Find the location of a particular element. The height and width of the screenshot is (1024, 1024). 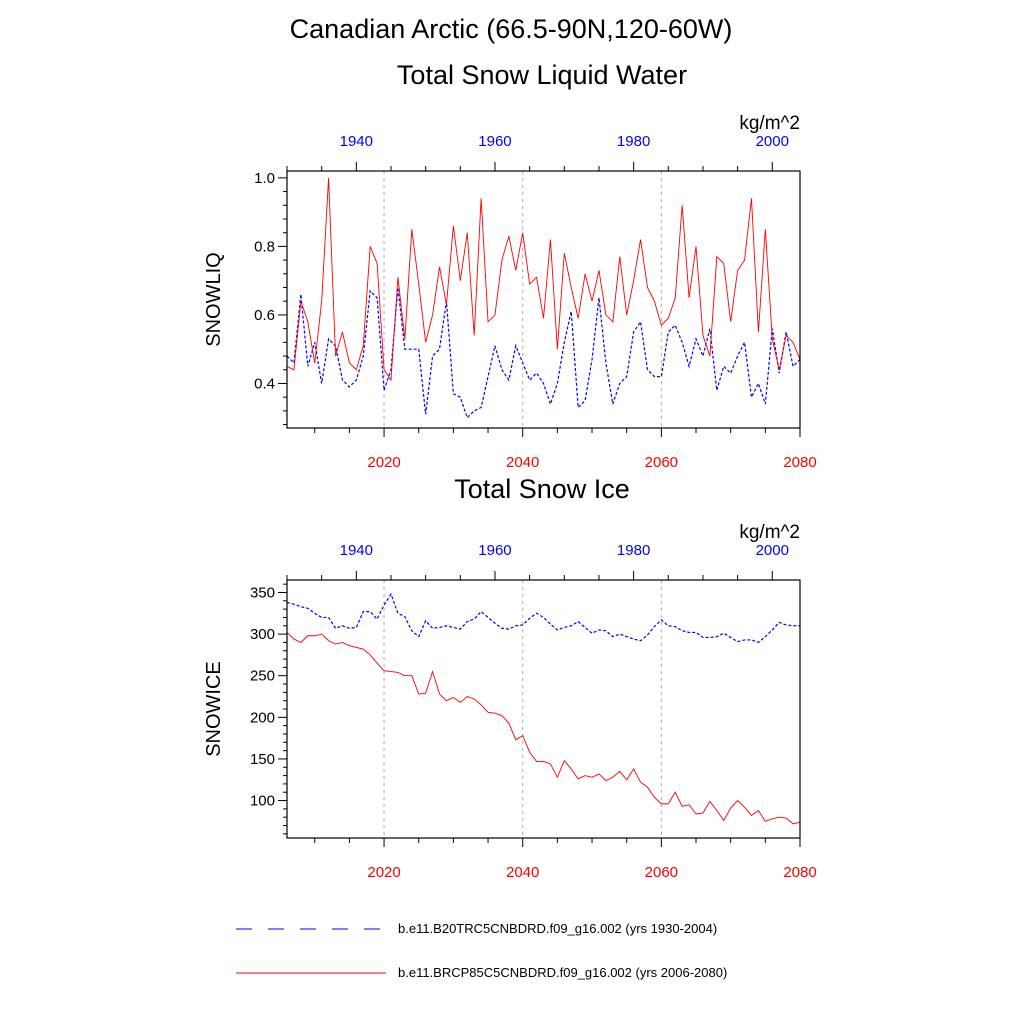

y-axis-label: SNOWICE is located at coordinates (214, 709).